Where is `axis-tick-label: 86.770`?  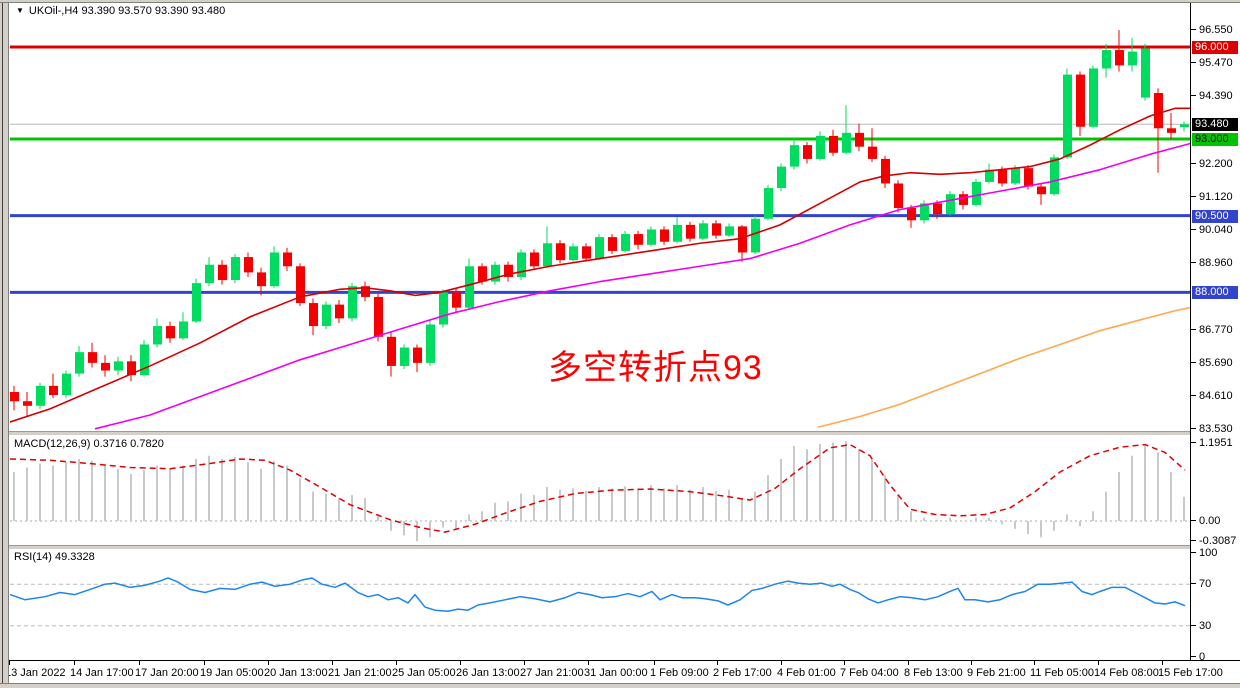
axis-tick-label: 86.770 is located at coordinates (1212, 330).